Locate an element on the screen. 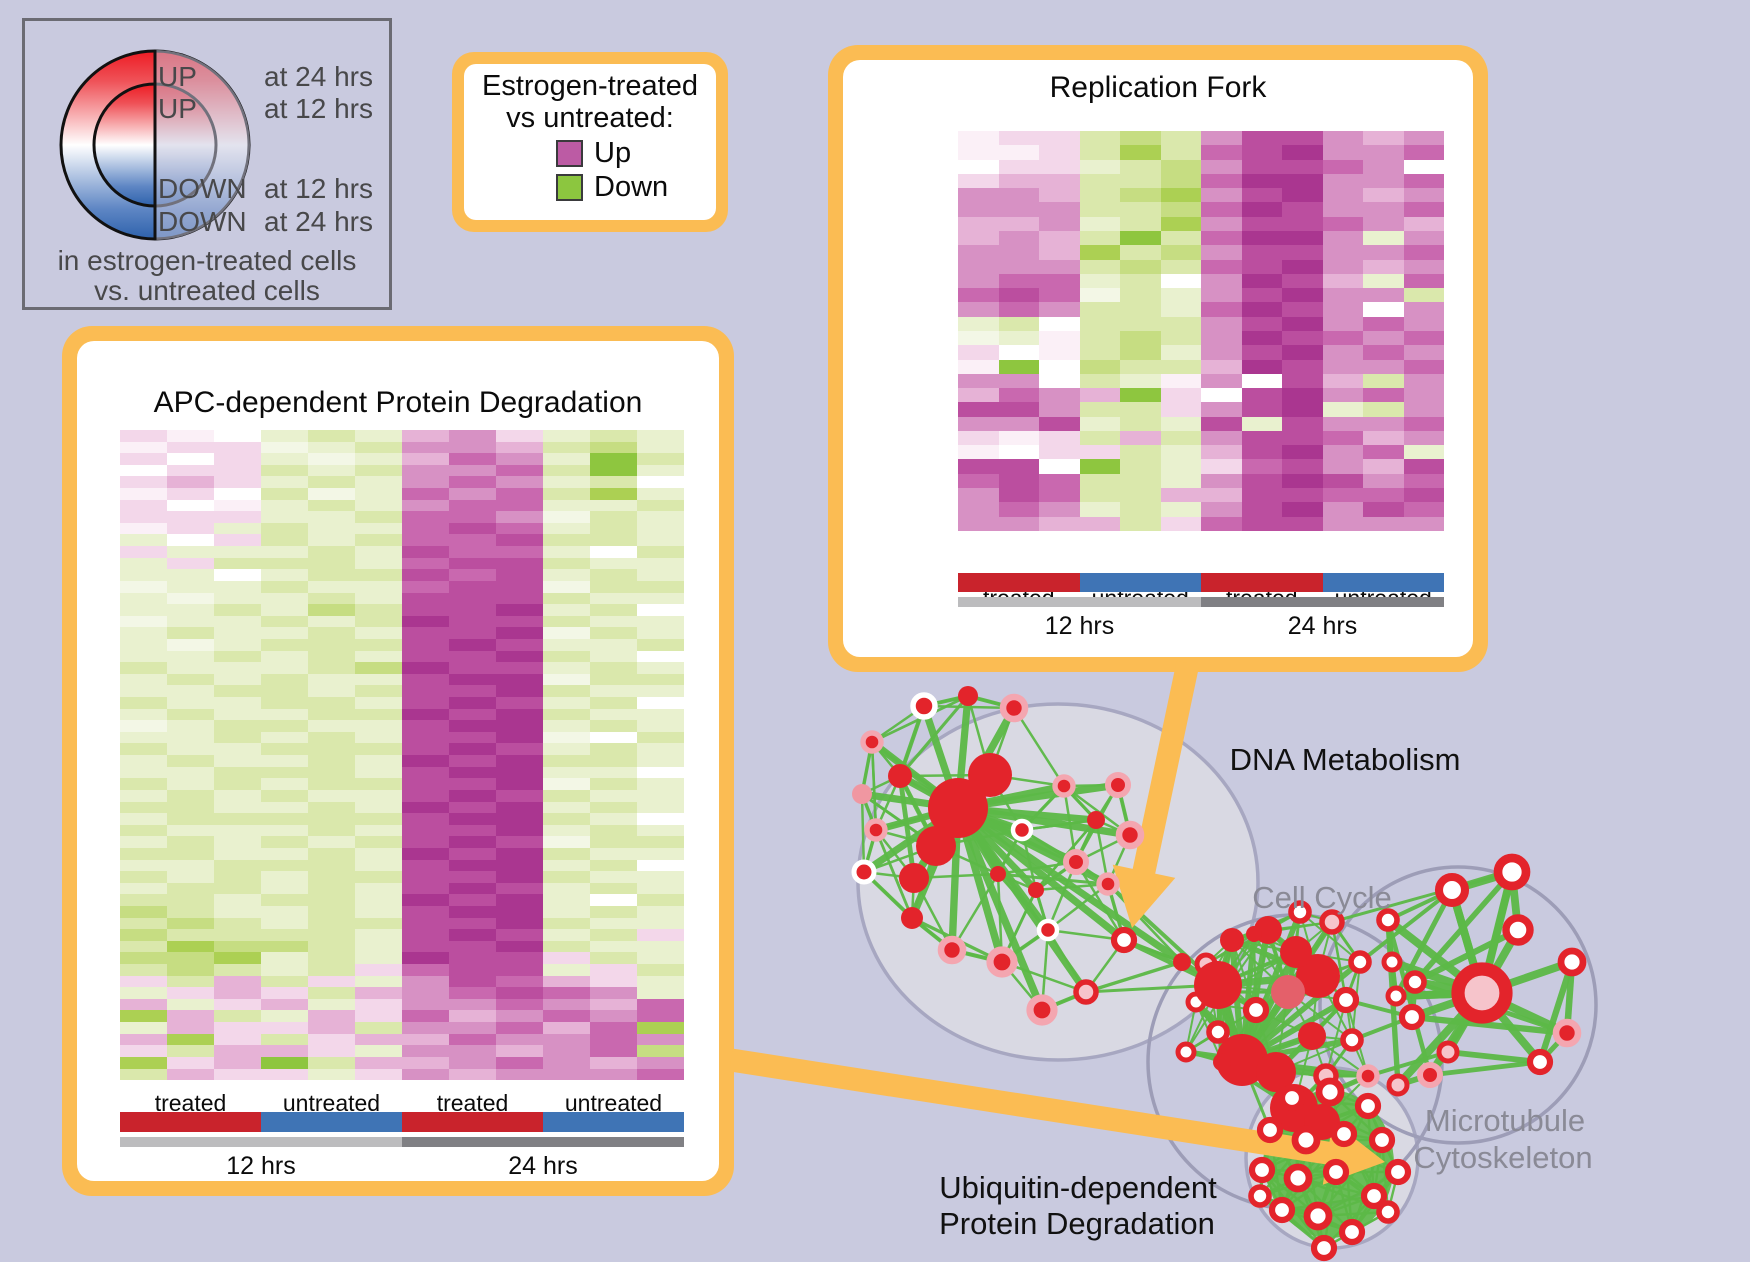 This screenshot has width=1750, height=1279. cluster-label-ubi1: Ubiquitin-dependent is located at coordinates (1078, 1187).